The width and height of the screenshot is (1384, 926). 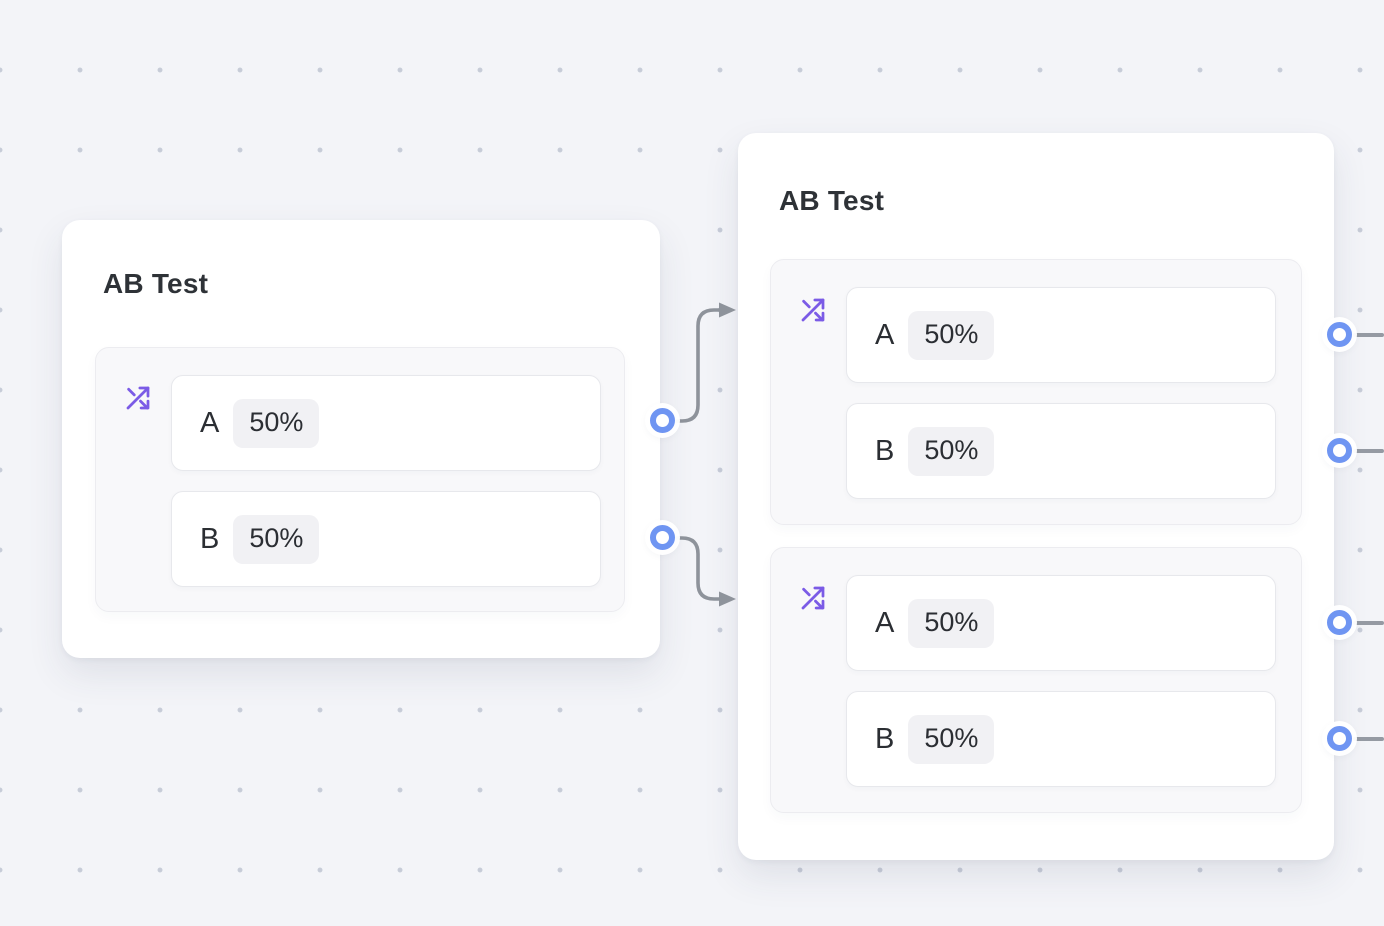 What do you see at coordinates (703, 571) in the screenshot?
I see `edge-bottom` at bounding box center [703, 571].